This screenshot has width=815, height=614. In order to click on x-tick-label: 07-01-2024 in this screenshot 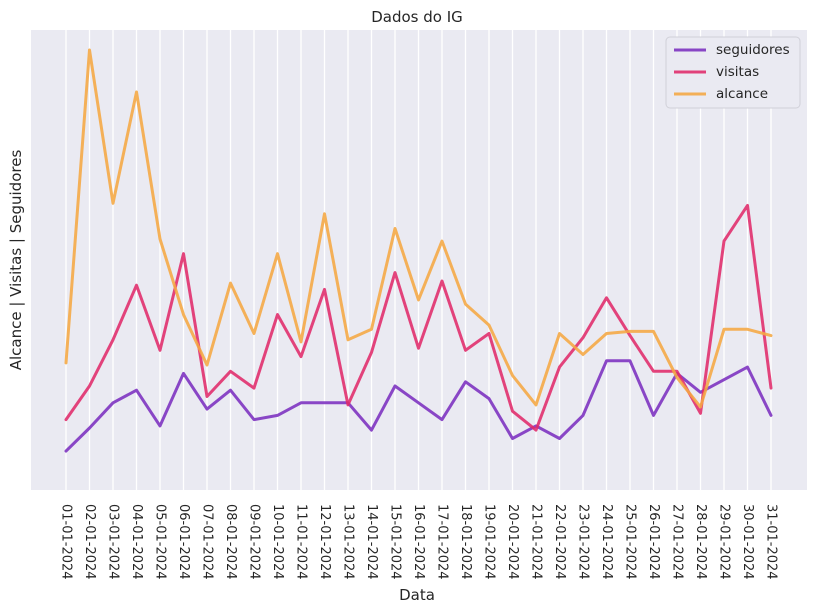, I will do `click(207, 542)`.